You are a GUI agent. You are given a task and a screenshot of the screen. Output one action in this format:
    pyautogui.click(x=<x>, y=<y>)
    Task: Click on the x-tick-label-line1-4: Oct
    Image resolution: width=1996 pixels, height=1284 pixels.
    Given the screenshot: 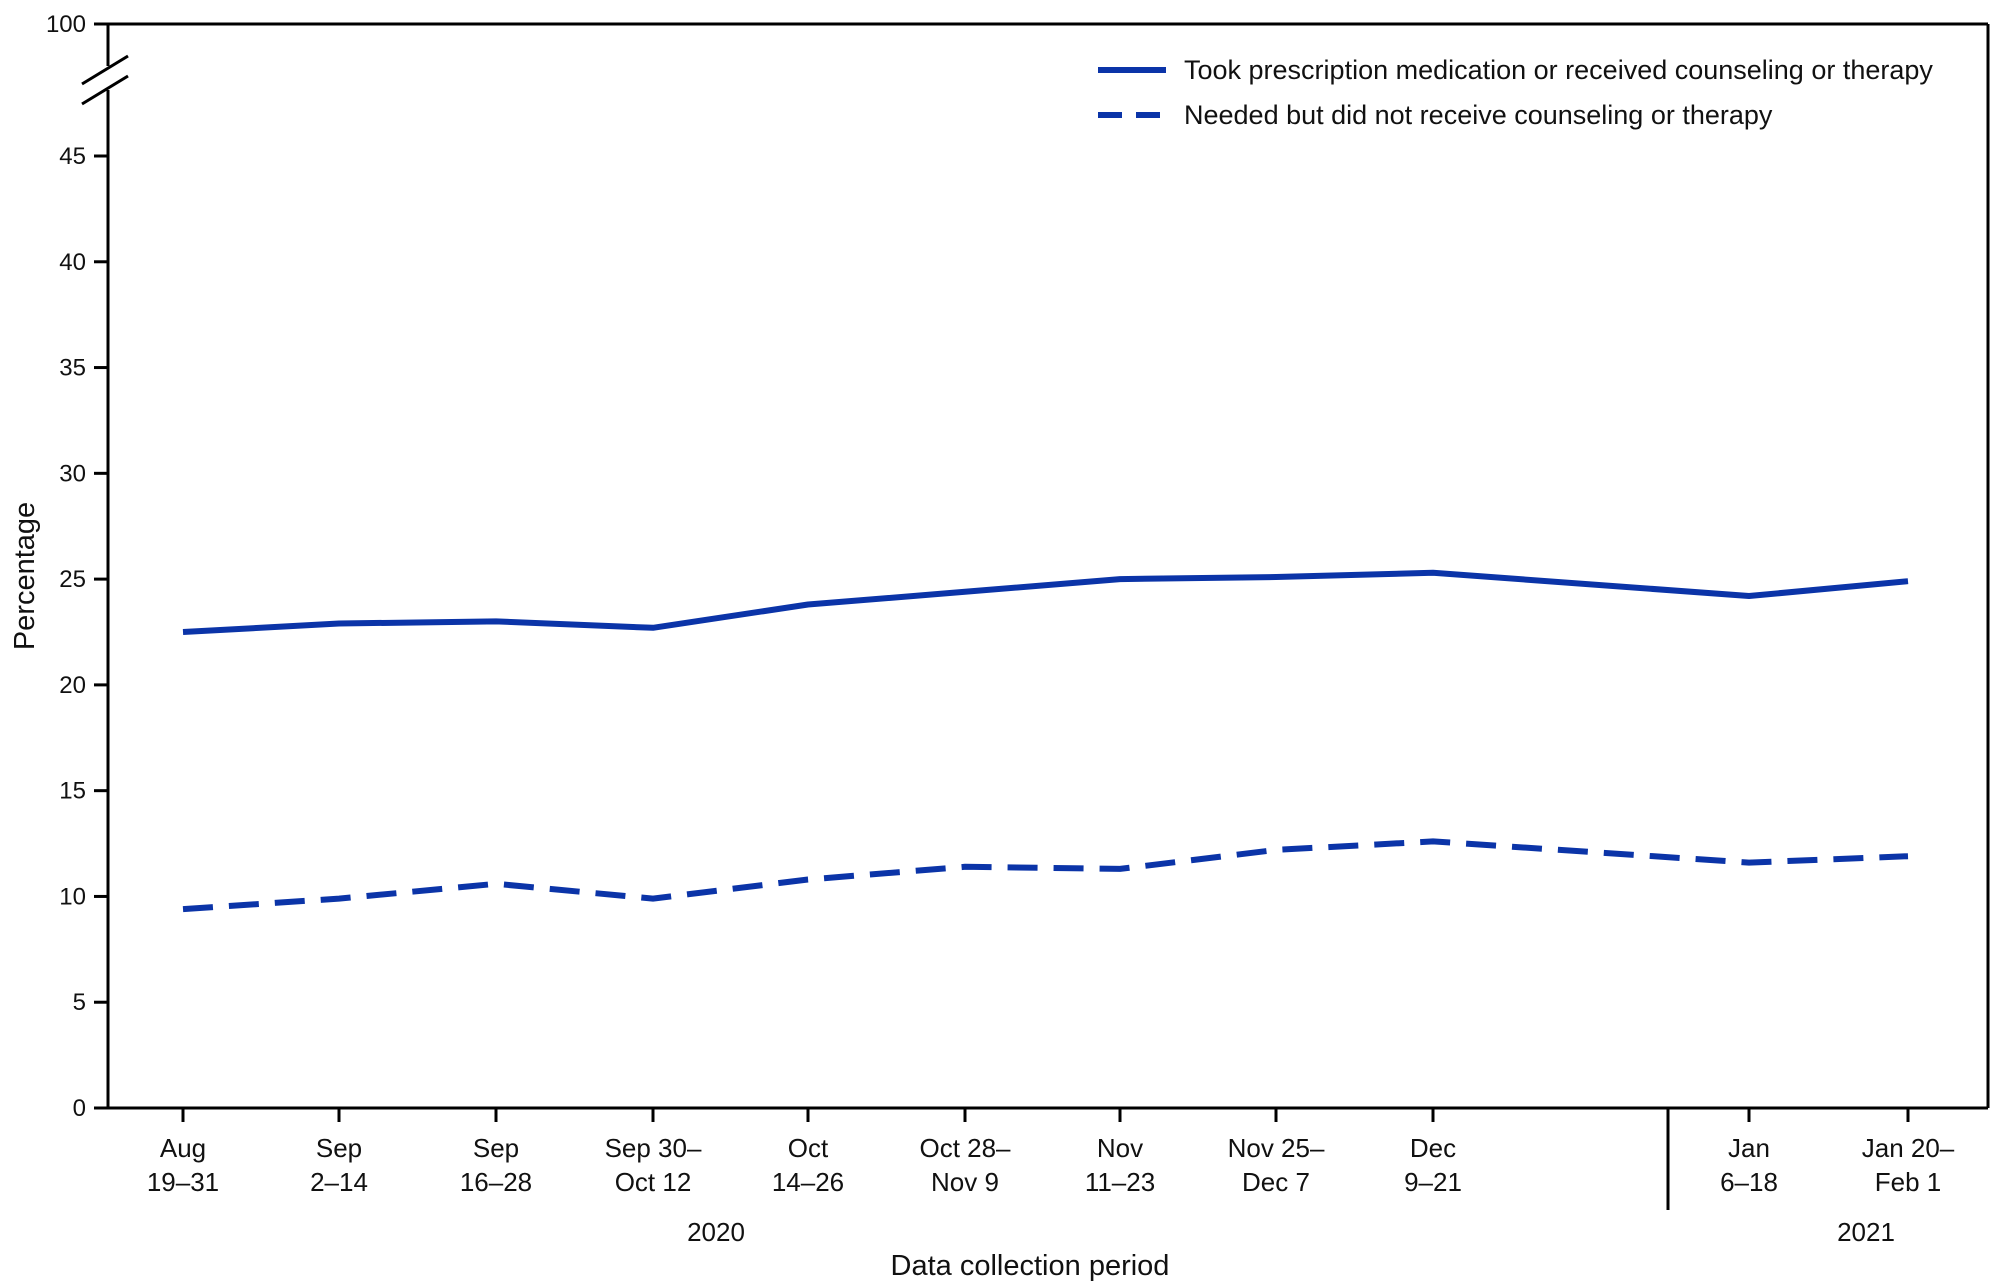 What is the action you would take?
    pyautogui.click(x=808, y=1148)
    